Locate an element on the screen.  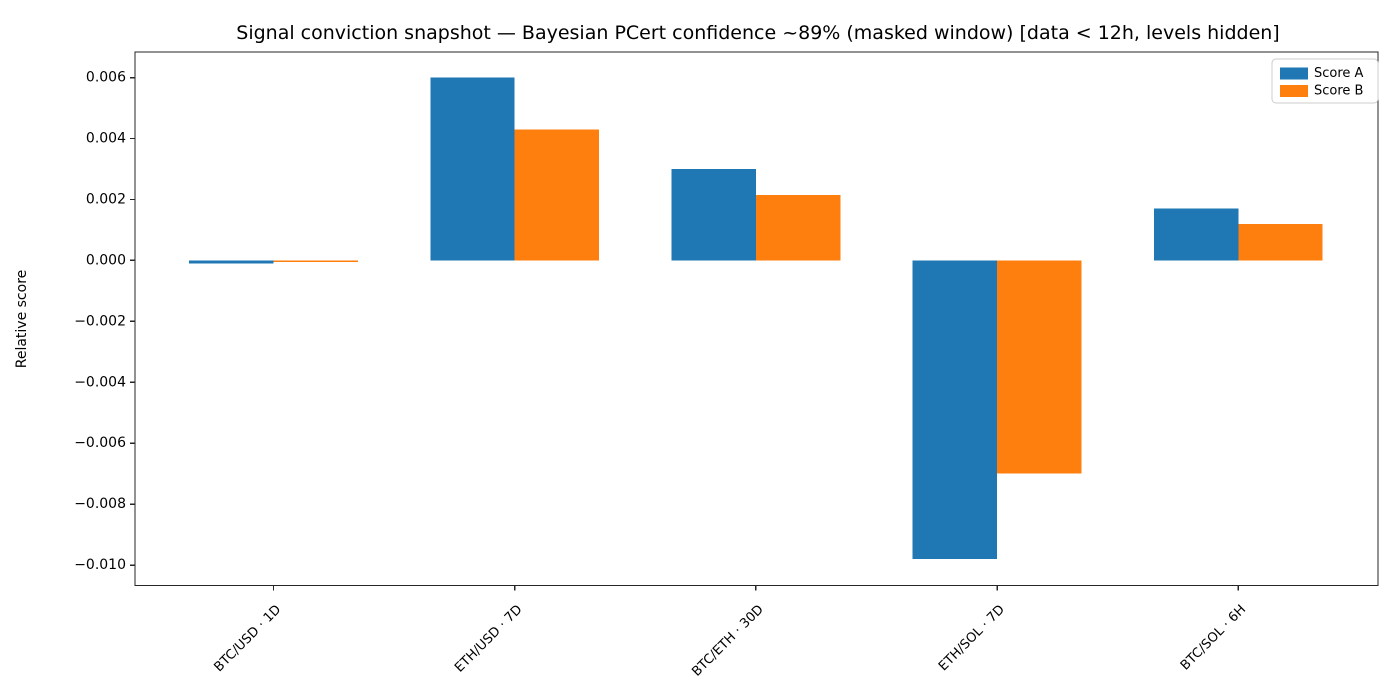
y-tick-label-6: −0.006 is located at coordinates (100, 443).